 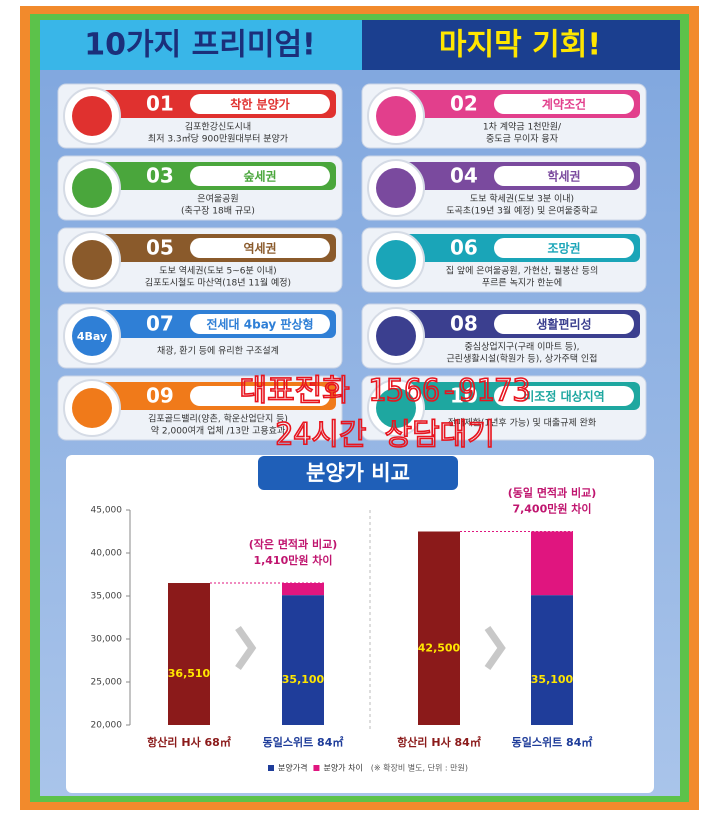 What do you see at coordinates (551, 509) in the screenshot?
I see `annotation: 7,400만원 차이` at bounding box center [551, 509].